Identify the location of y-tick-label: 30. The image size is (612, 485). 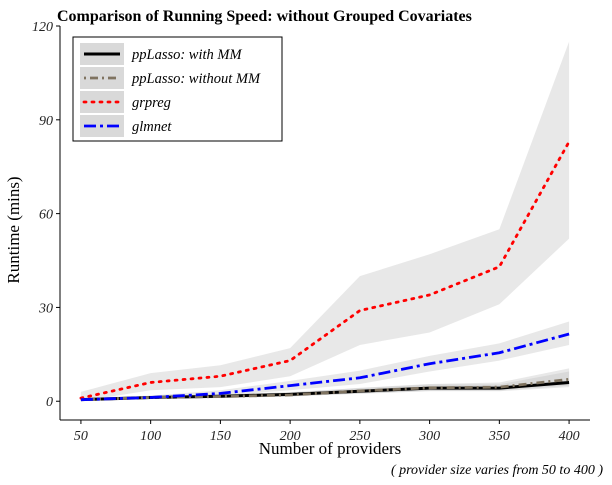
(45, 308).